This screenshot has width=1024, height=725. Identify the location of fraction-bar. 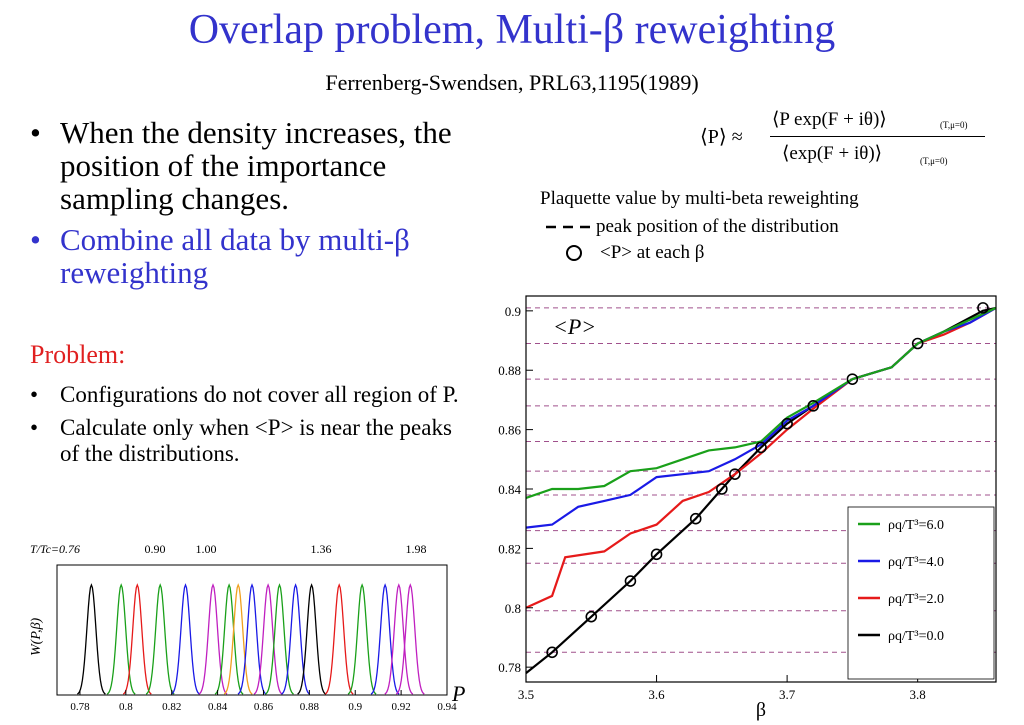
(877, 136).